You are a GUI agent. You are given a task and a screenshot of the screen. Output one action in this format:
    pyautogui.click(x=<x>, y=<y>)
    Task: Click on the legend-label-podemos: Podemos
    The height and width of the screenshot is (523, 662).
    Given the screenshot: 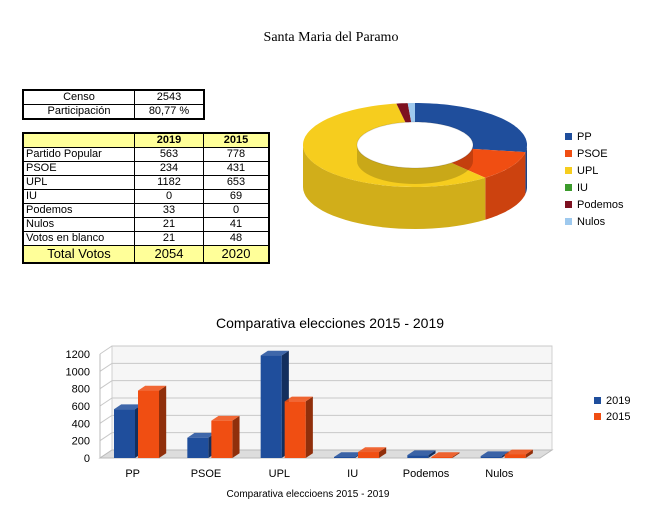 What is the action you would take?
    pyautogui.click(x=600, y=205)
    